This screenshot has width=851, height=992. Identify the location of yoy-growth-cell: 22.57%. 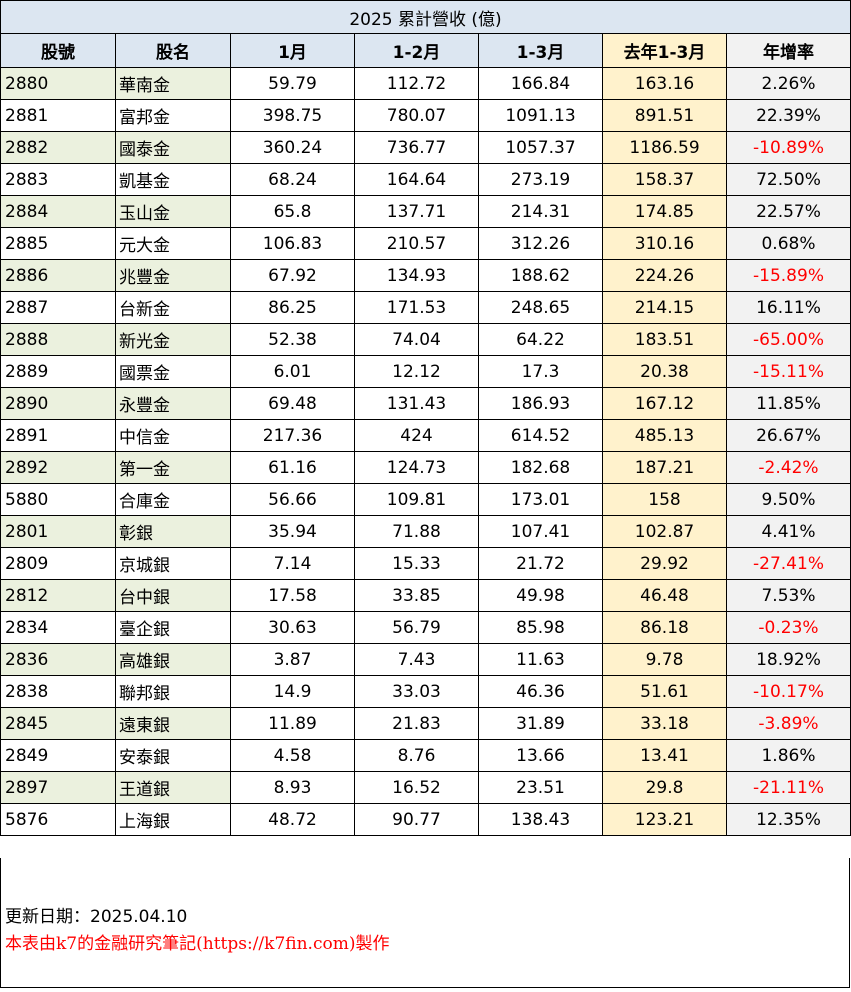
(788, 211).